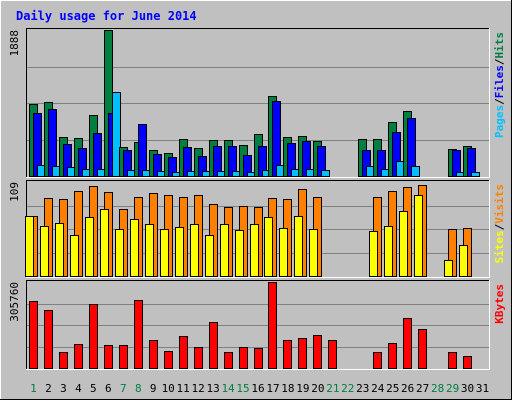 This screenshot has height=404, width=512. Describe the element at coordinates (467, 388) in the screenshot. I see `x-tick-label-day-30: 30` at that location.